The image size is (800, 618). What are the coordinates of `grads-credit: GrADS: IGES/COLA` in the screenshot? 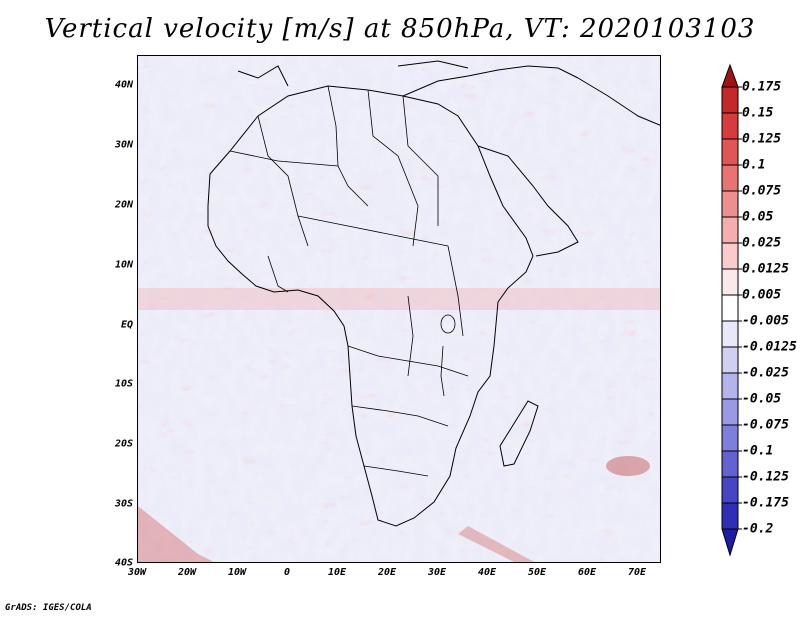 It's located at (48, 608).